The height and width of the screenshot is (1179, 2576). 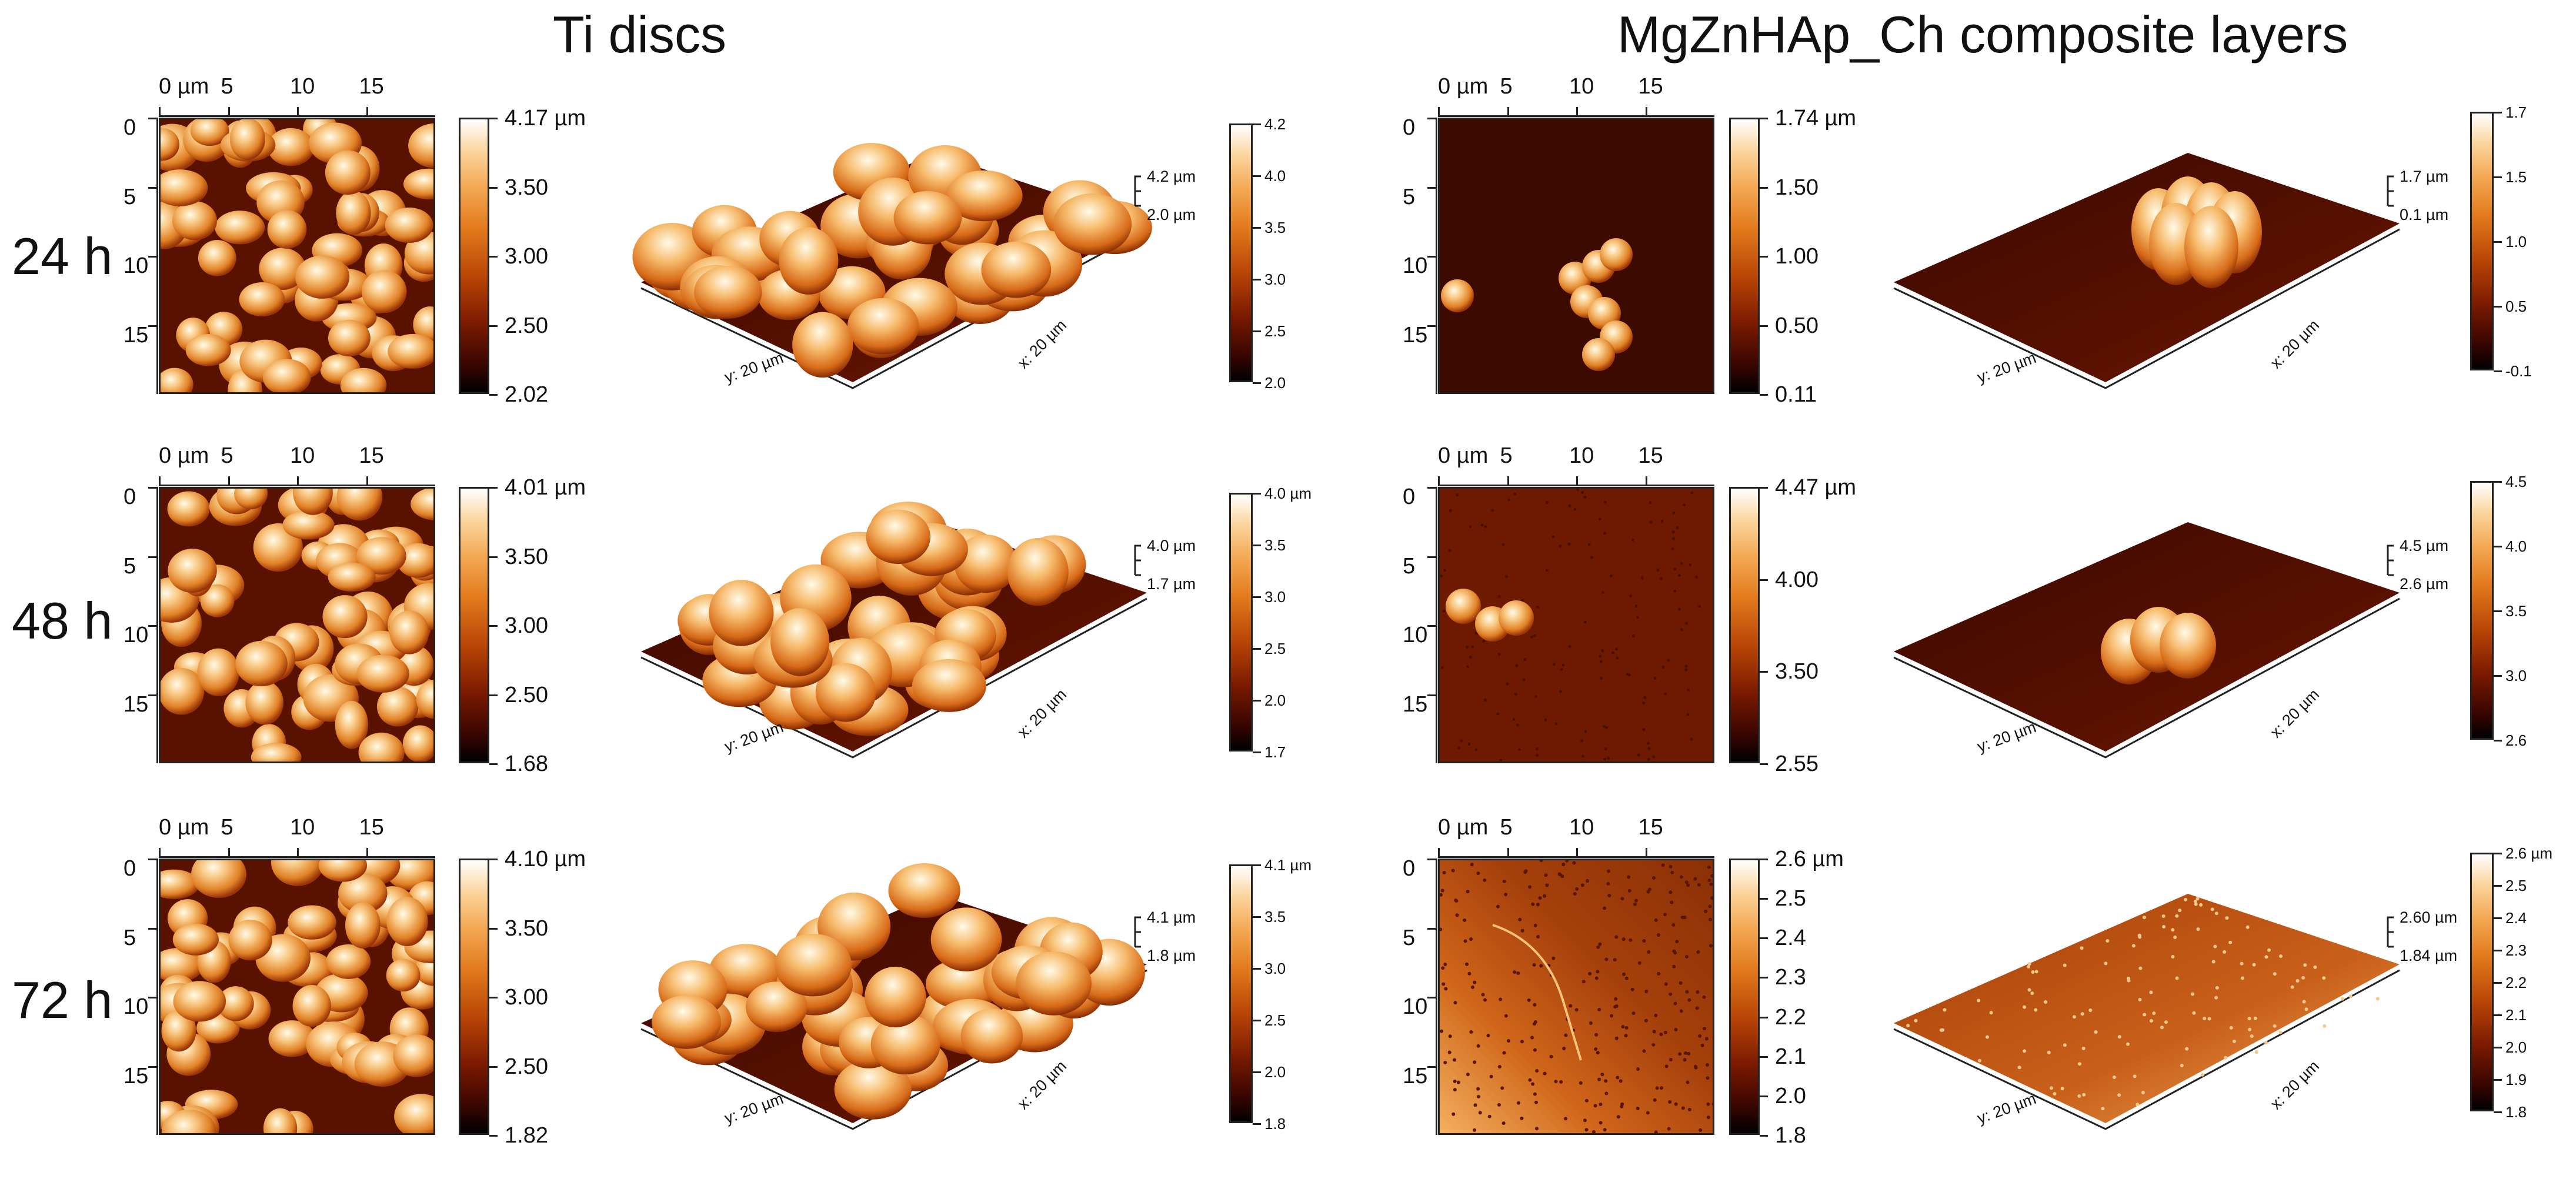 I want to click on color-scale-label: 0.50, so click(x=1796, y=326).